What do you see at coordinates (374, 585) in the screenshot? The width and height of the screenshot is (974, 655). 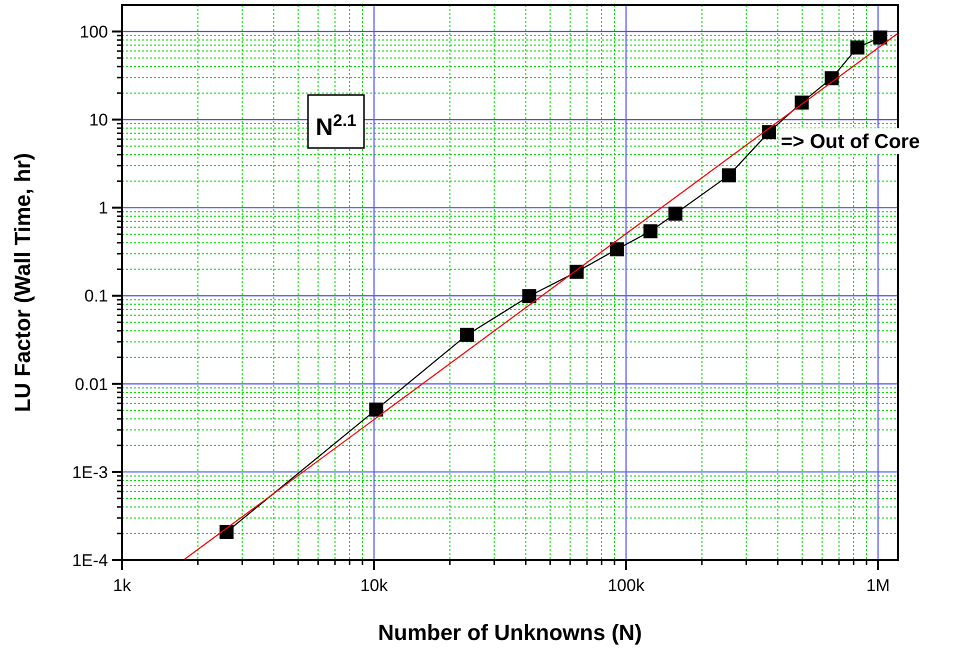 I see `x-tick-label: 10k` at bounding box center [374, 585].